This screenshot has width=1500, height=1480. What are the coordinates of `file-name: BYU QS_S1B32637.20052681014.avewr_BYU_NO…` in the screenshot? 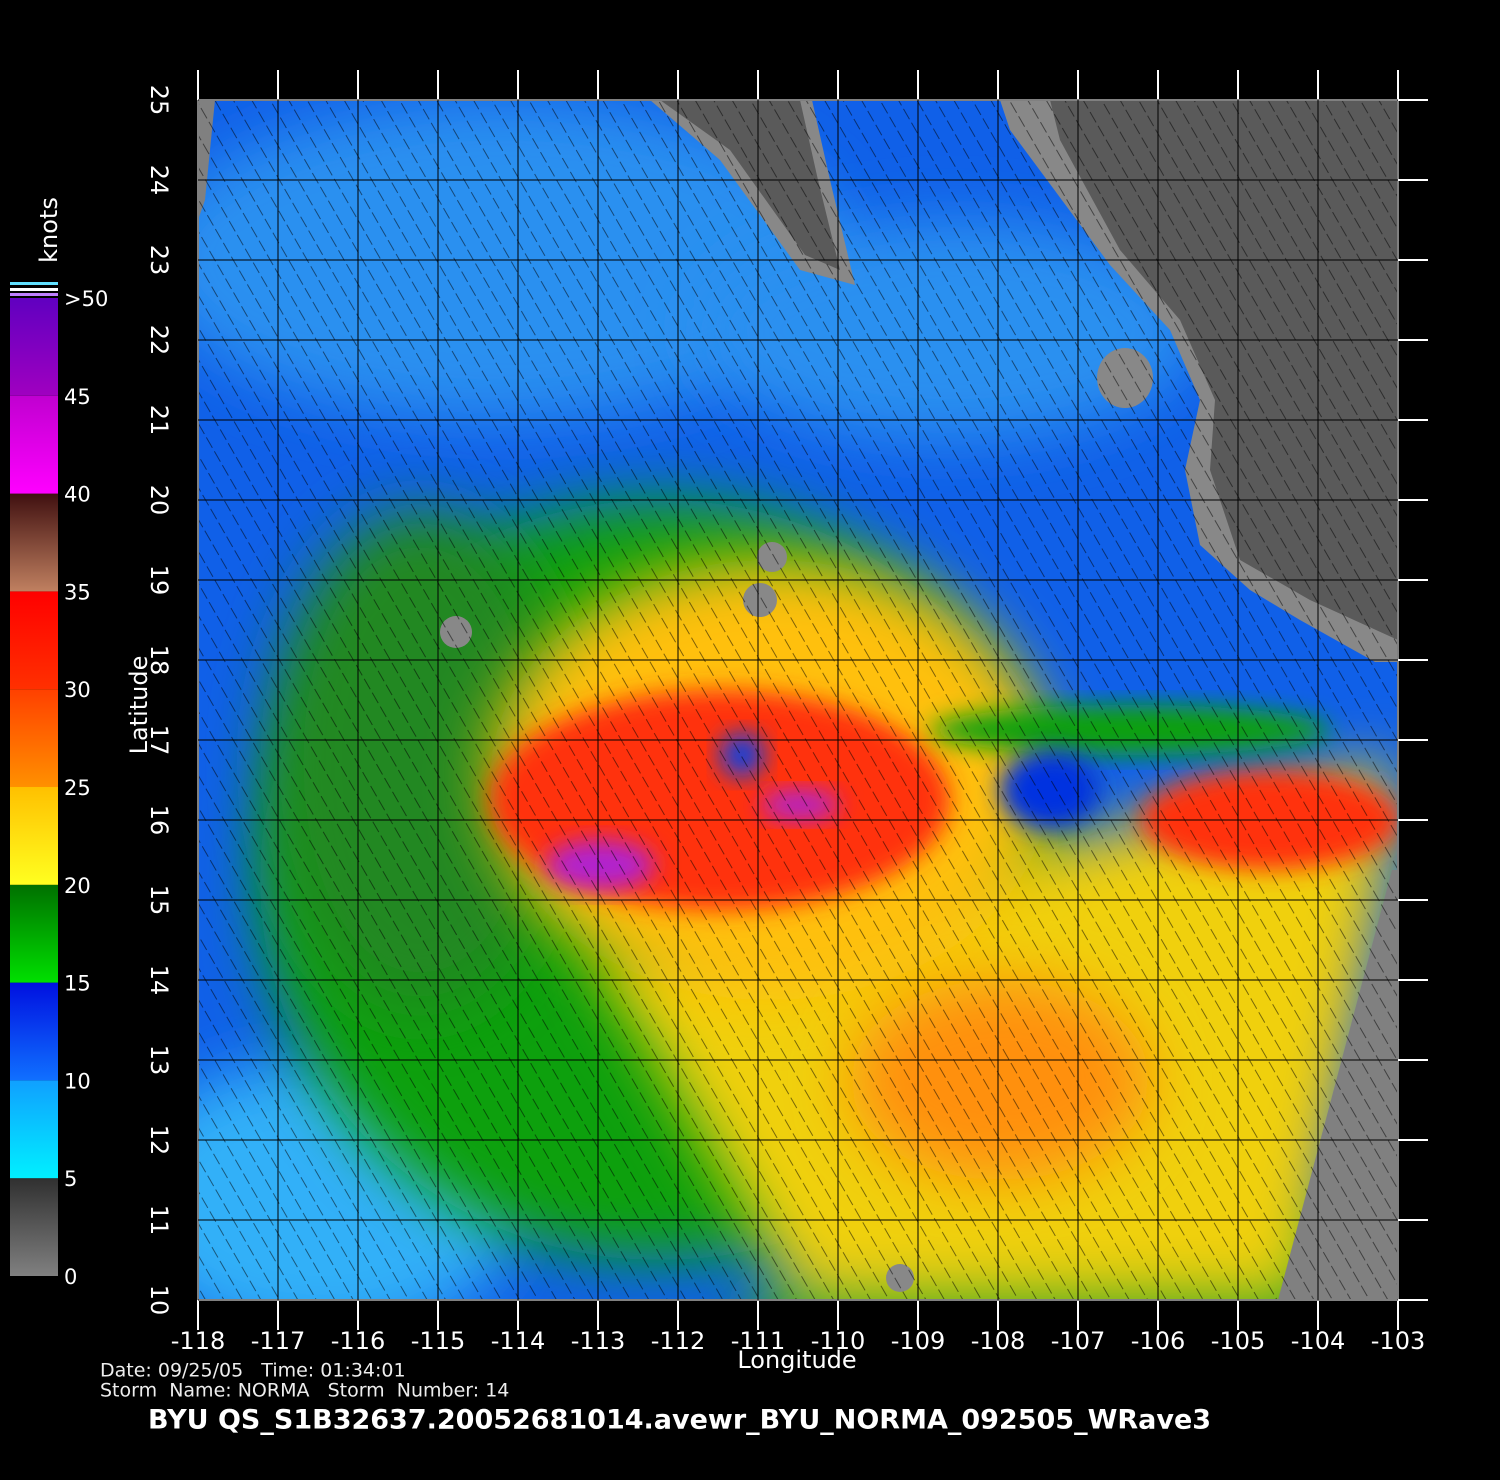 It's located at (679, 1420).